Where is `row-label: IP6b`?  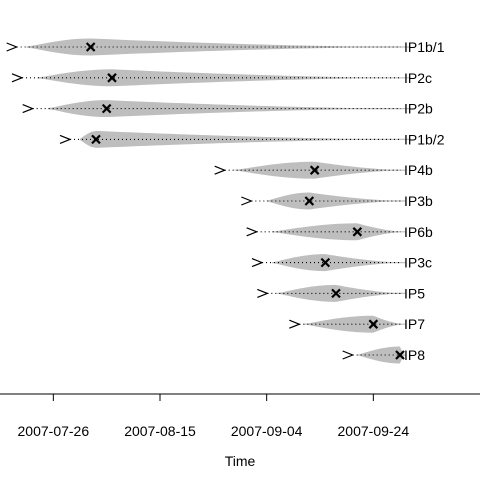 row-label: IP6b is located at coordinates (418, 232).